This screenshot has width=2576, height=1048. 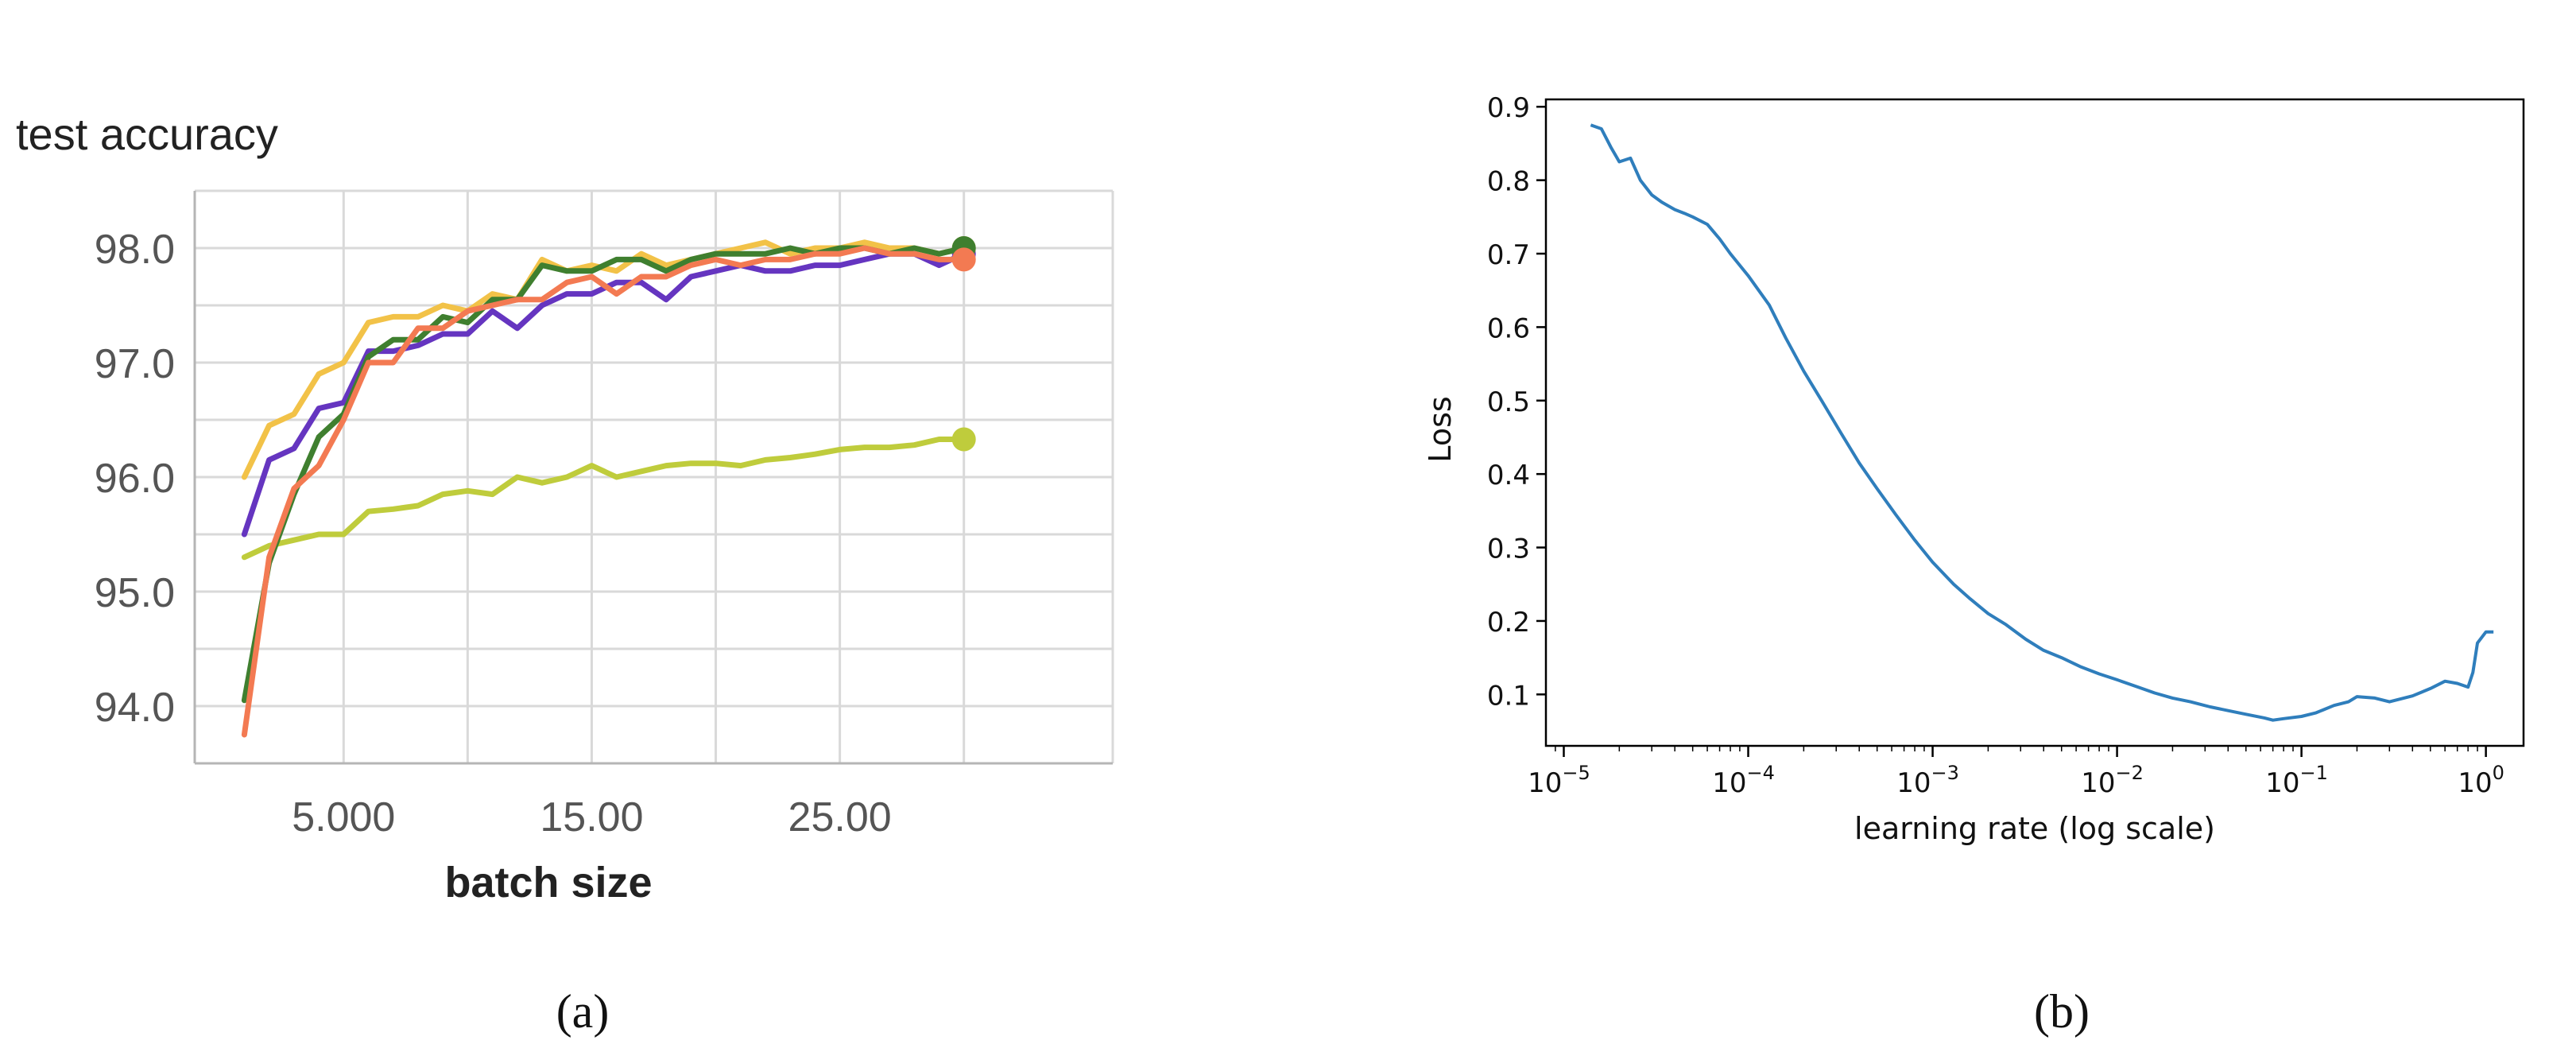 What do you see at coordinates (1508, 623) in the screenshot?
I see `chart-b-y-tick-label: 0.2` at bounding box center [1508, 623].